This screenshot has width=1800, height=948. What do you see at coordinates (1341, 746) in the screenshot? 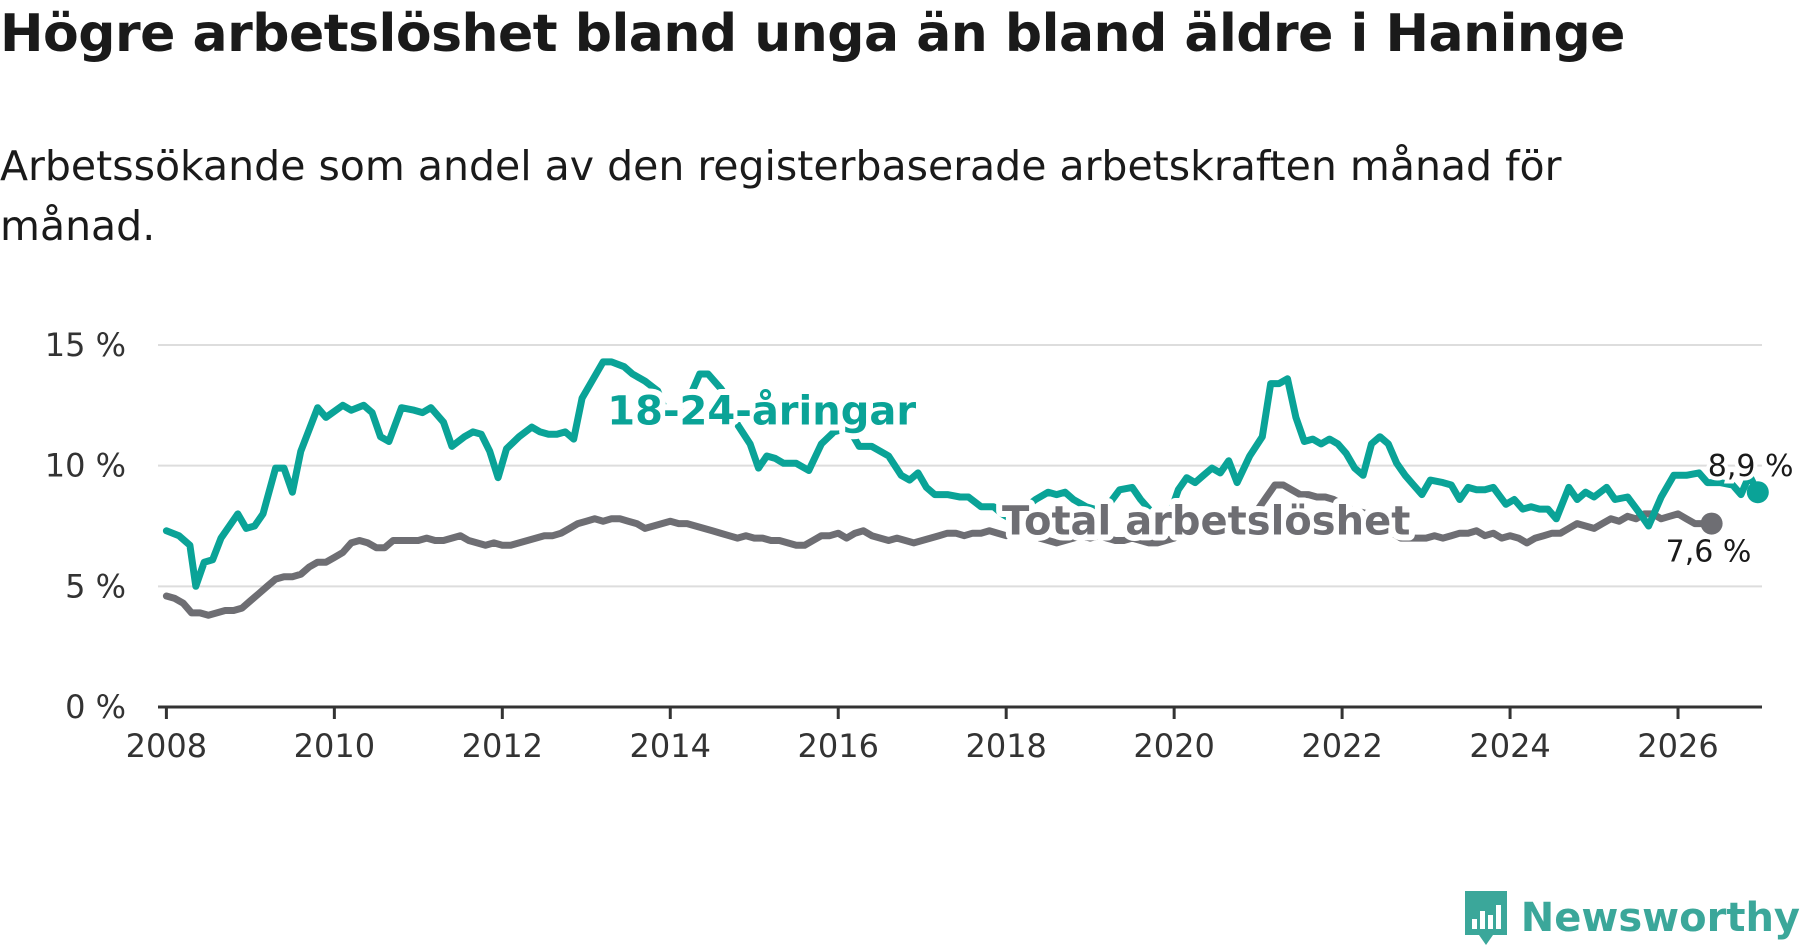
I see `x-tick-label: 2022` at bounding box center [1341, 746].